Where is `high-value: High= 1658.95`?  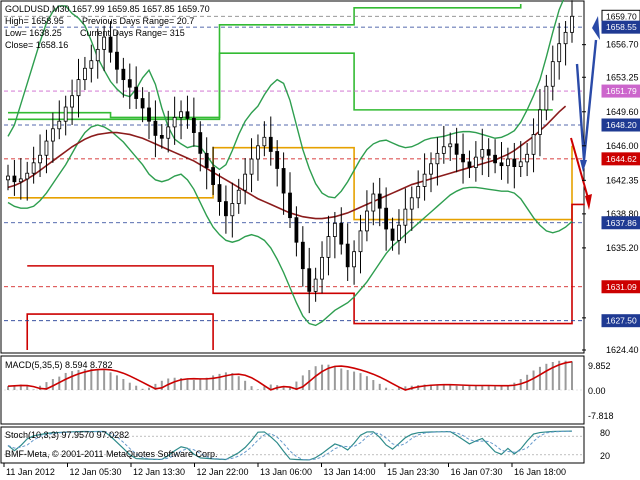 high-value: High= 1658.95 is located at coordinates (34, 21).